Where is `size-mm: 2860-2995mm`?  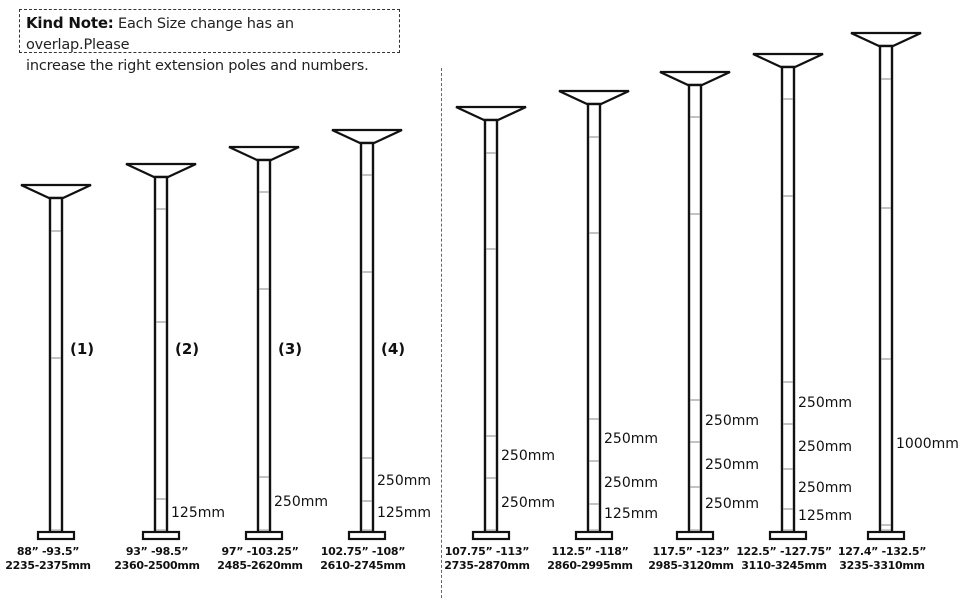
size-mm: 2860-2995mm is located at coordinates (590, 565).